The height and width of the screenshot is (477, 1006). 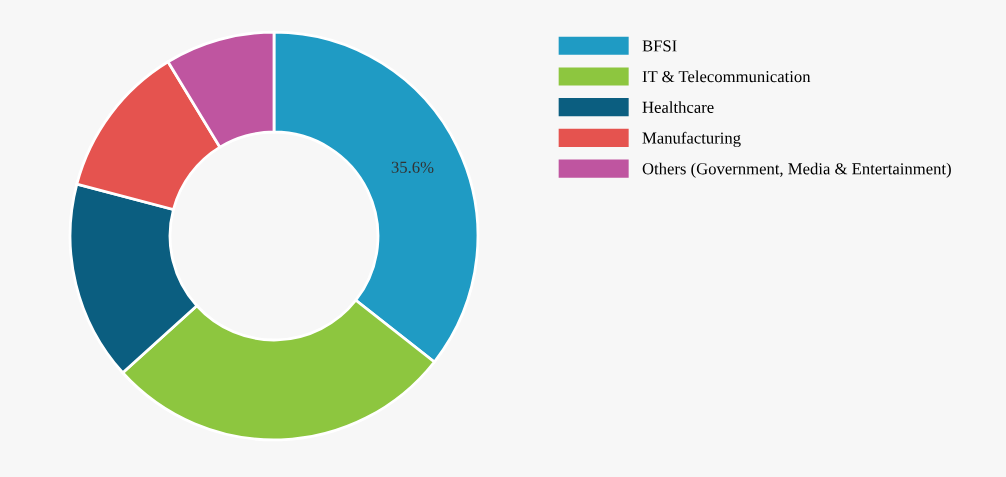 What do you see at coordinates (659, 46) in the screenshot?
I see `legend-label: BFSI` at bounding box center [659, 46].